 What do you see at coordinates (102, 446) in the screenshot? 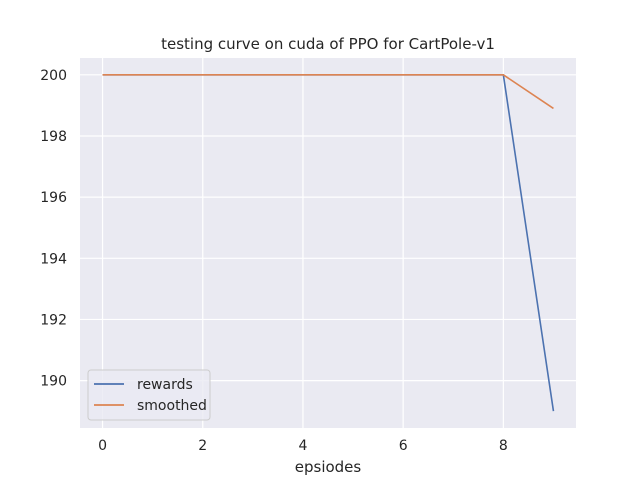
I see `x-tick-label: 0` at bounding box center [102, 446].